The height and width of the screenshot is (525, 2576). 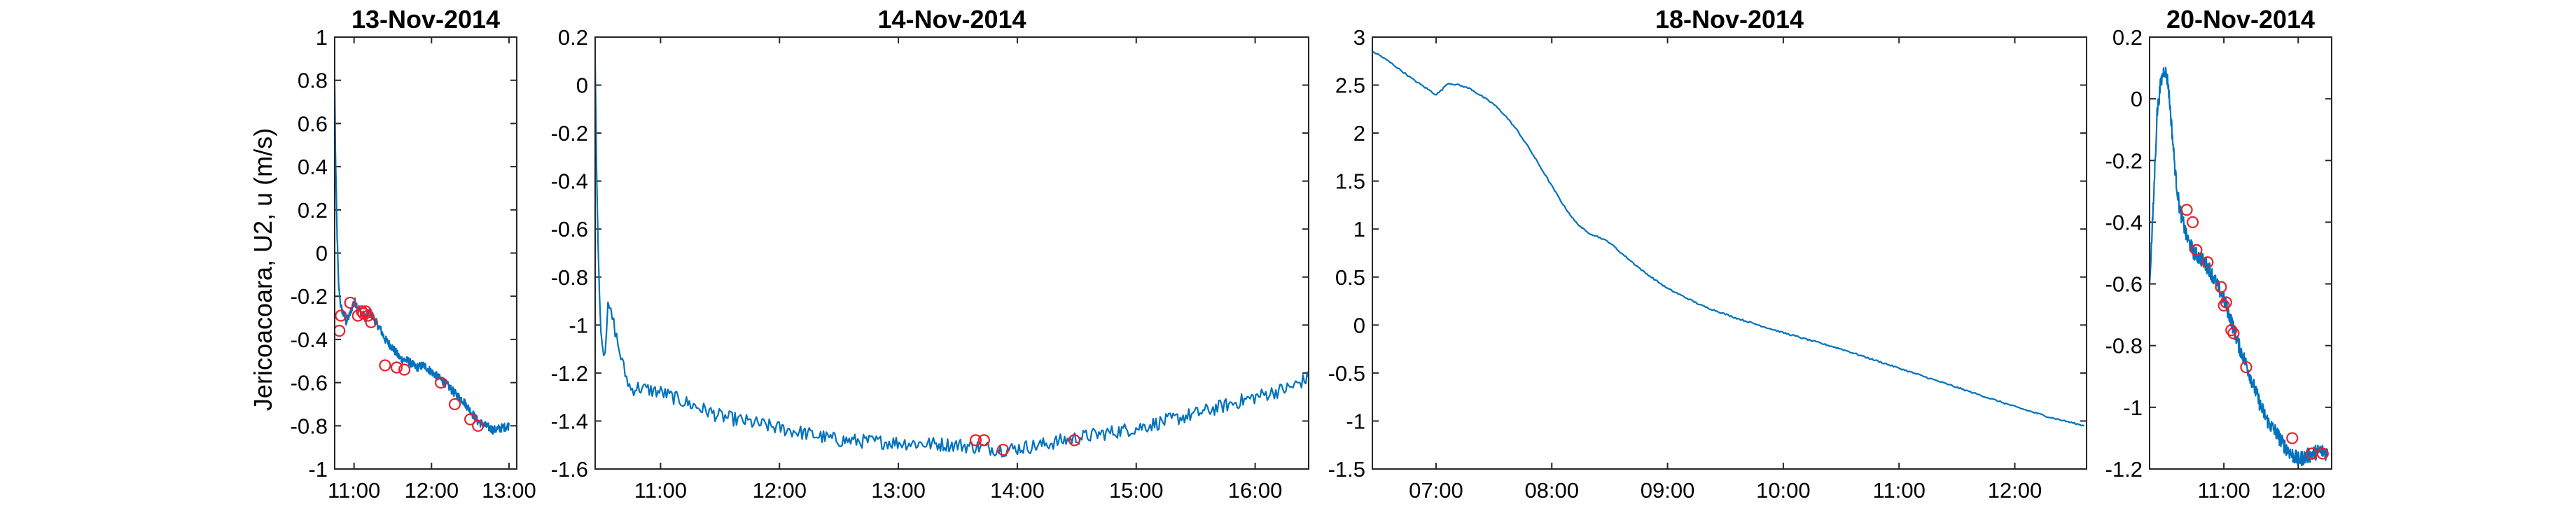 I want to click on x-tick-label: 15:00, so click(x=1136, y=490).